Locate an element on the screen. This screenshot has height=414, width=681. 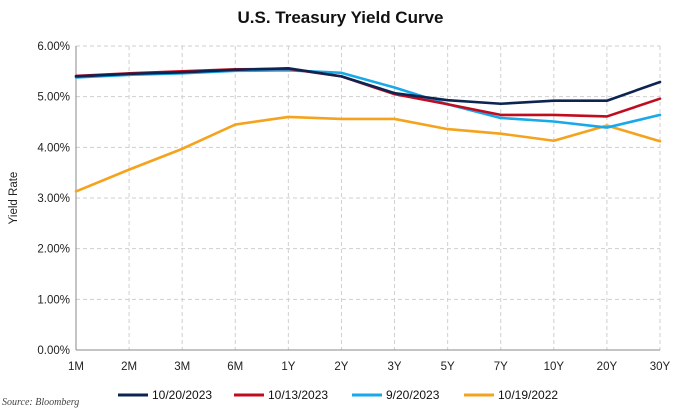
legend-label: 10/20/2023 is located at coordinates (182, 395).